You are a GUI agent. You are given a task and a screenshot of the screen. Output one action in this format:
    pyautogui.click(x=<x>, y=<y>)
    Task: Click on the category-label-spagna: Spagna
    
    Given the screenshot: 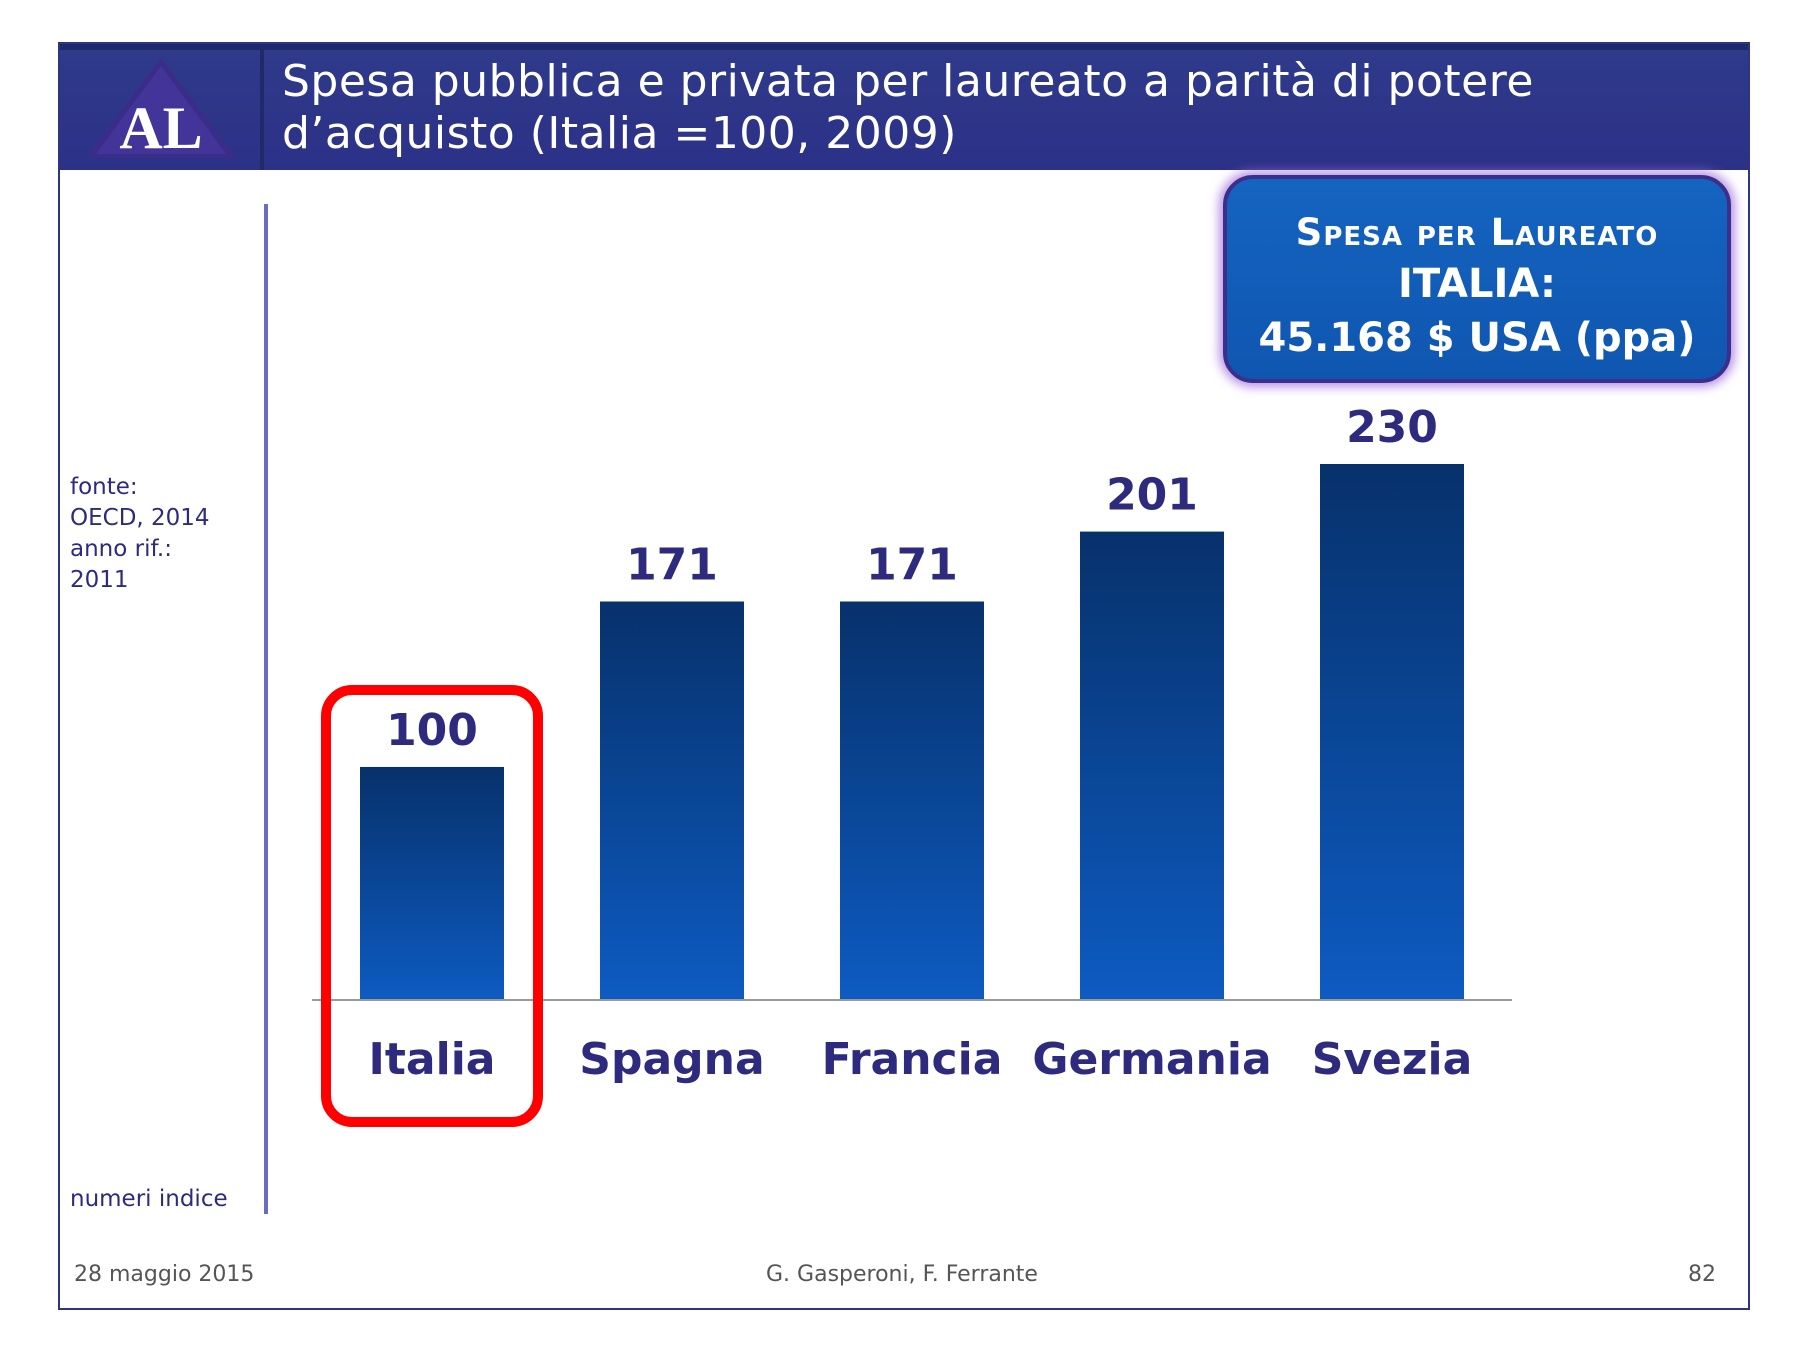 What is the action you would take?
    pyautogui.click(x=671, y=1059)
    